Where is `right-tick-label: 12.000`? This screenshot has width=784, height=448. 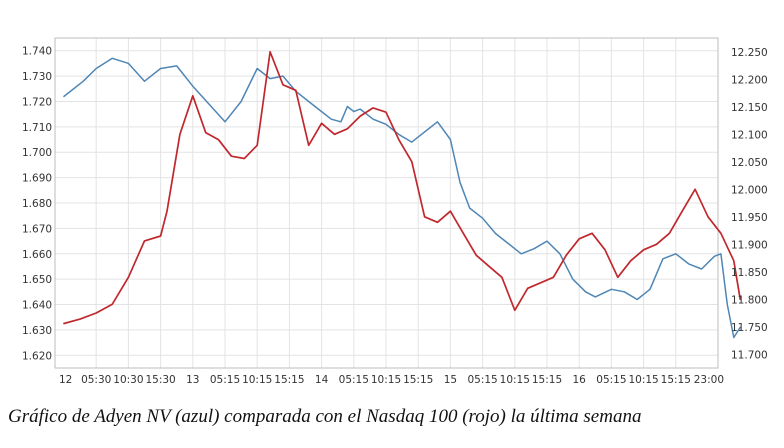
right-tick-label: 12.000 is located at coordinates (749, 190).